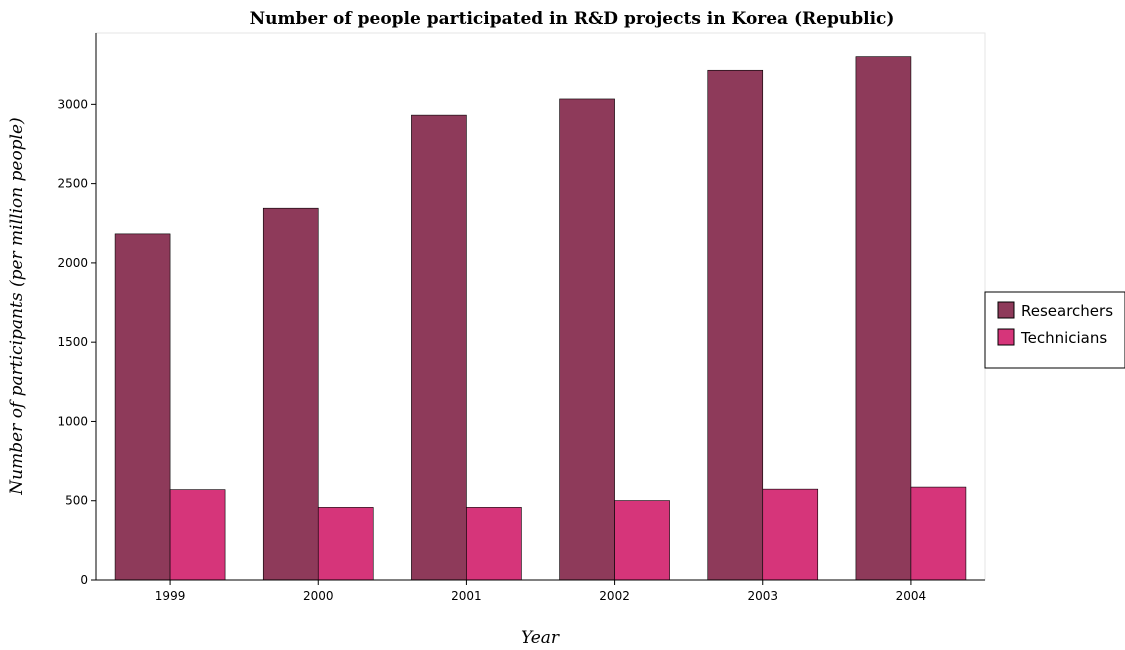 The width and height of the screenshot is (1125, 650). Describe the element at coordinates (587, 339) in the screenshot. I see `bar-researchers-2002` at that location.